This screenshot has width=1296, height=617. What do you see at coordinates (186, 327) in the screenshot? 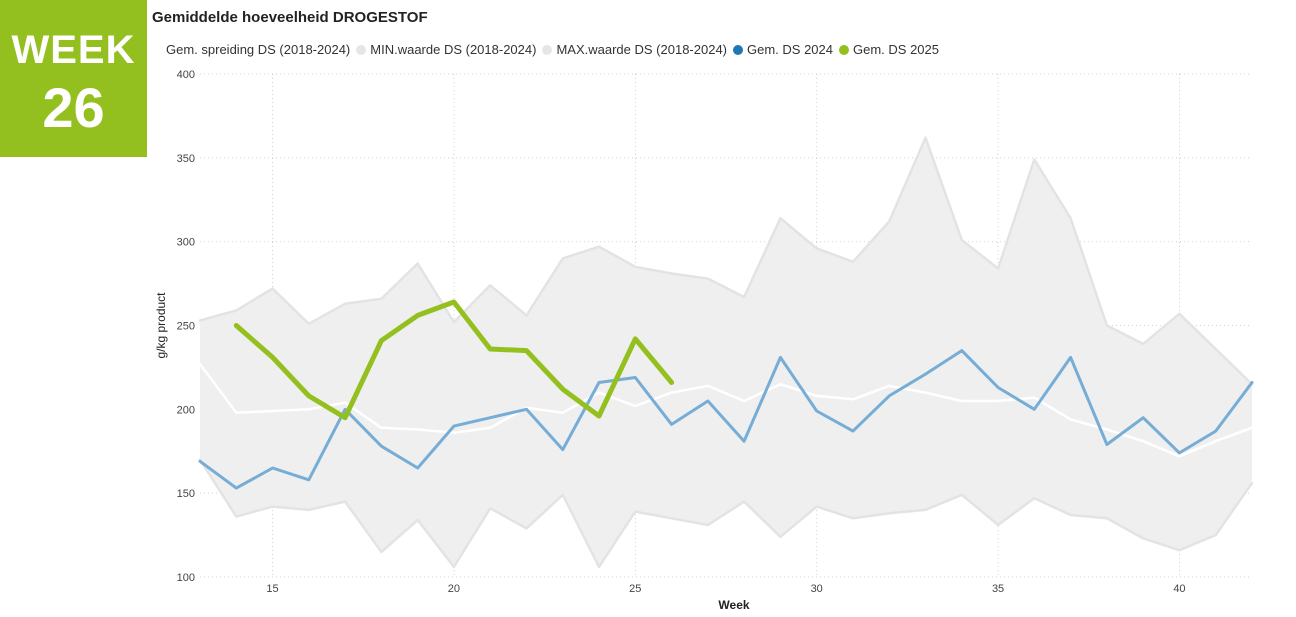
I see `y-tick-label: 250` at bounding box center [186, 327].